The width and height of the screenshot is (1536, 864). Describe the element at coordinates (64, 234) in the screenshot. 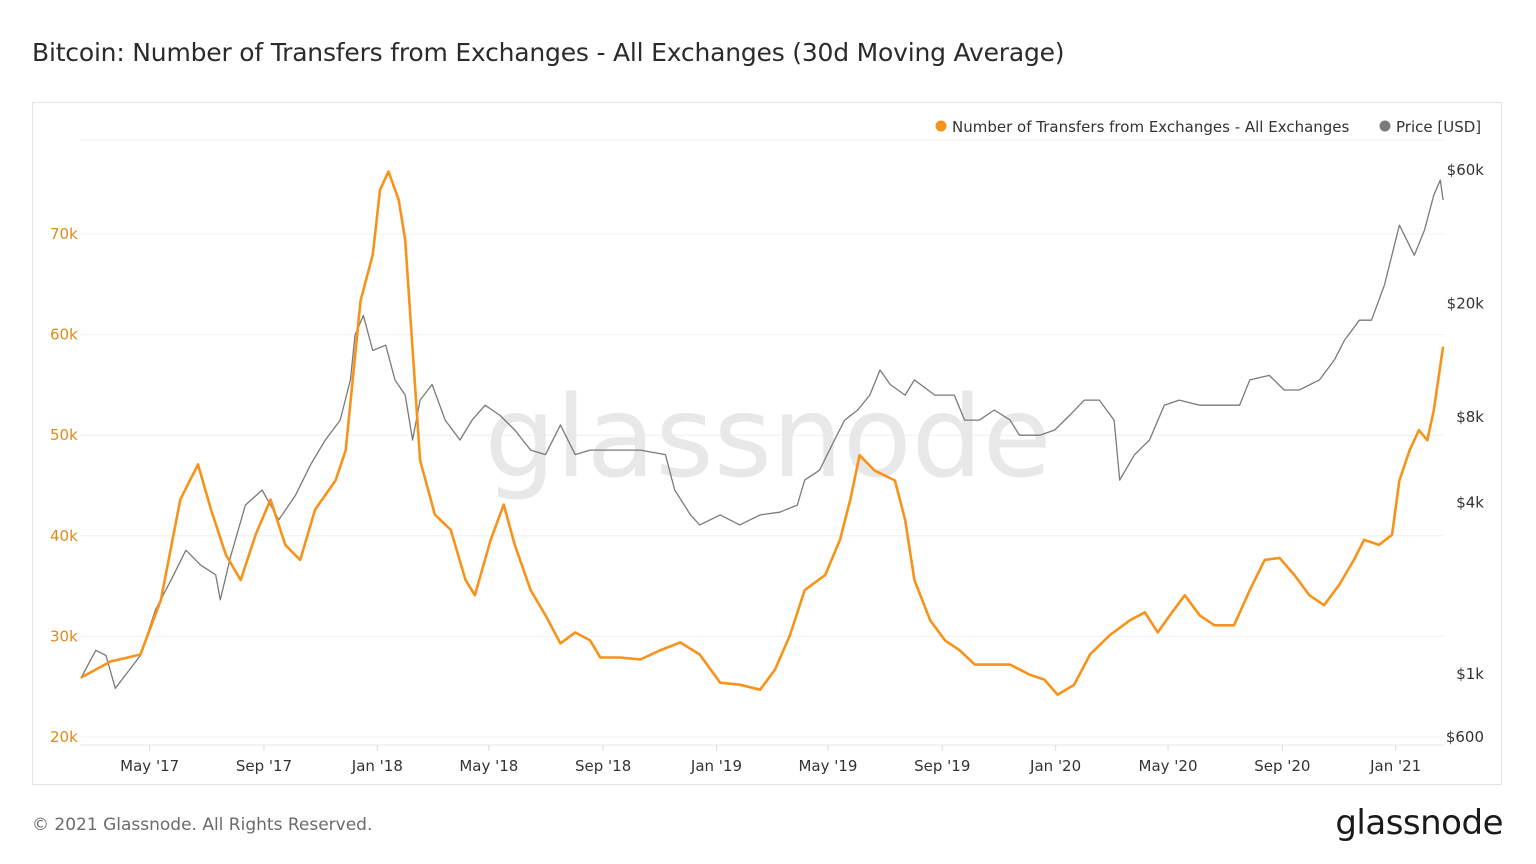

I see `left-tick-label: 70k` at that location.